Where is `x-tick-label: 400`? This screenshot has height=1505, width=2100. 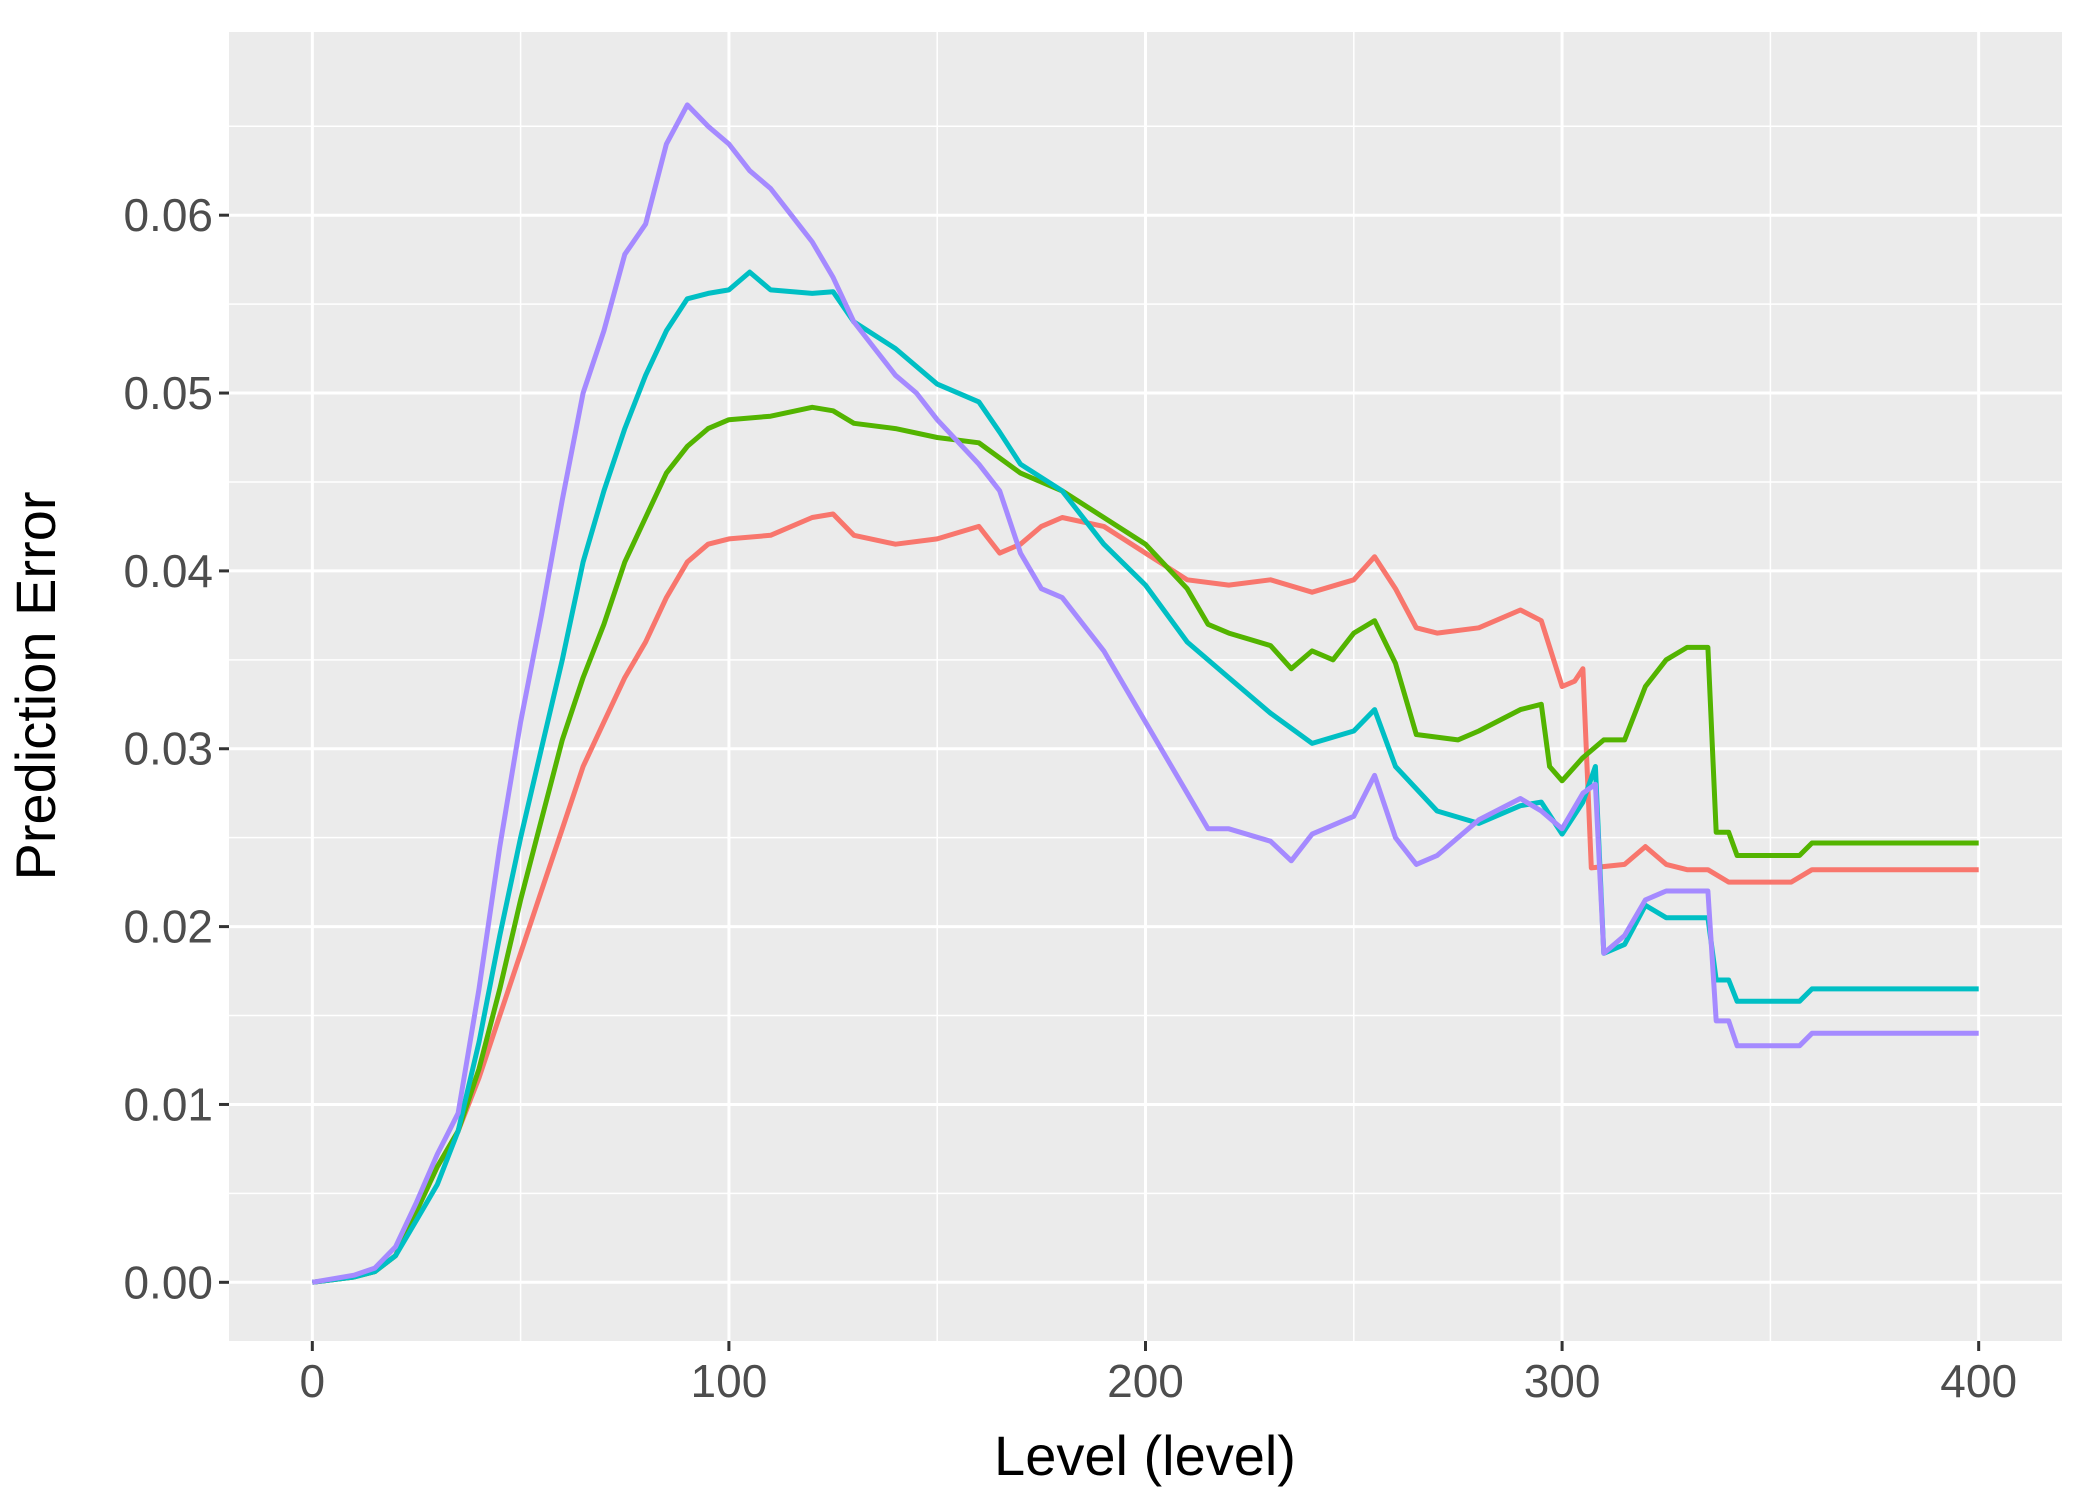
x-tick-label: 400 is located at coordinates (1978, 1381).